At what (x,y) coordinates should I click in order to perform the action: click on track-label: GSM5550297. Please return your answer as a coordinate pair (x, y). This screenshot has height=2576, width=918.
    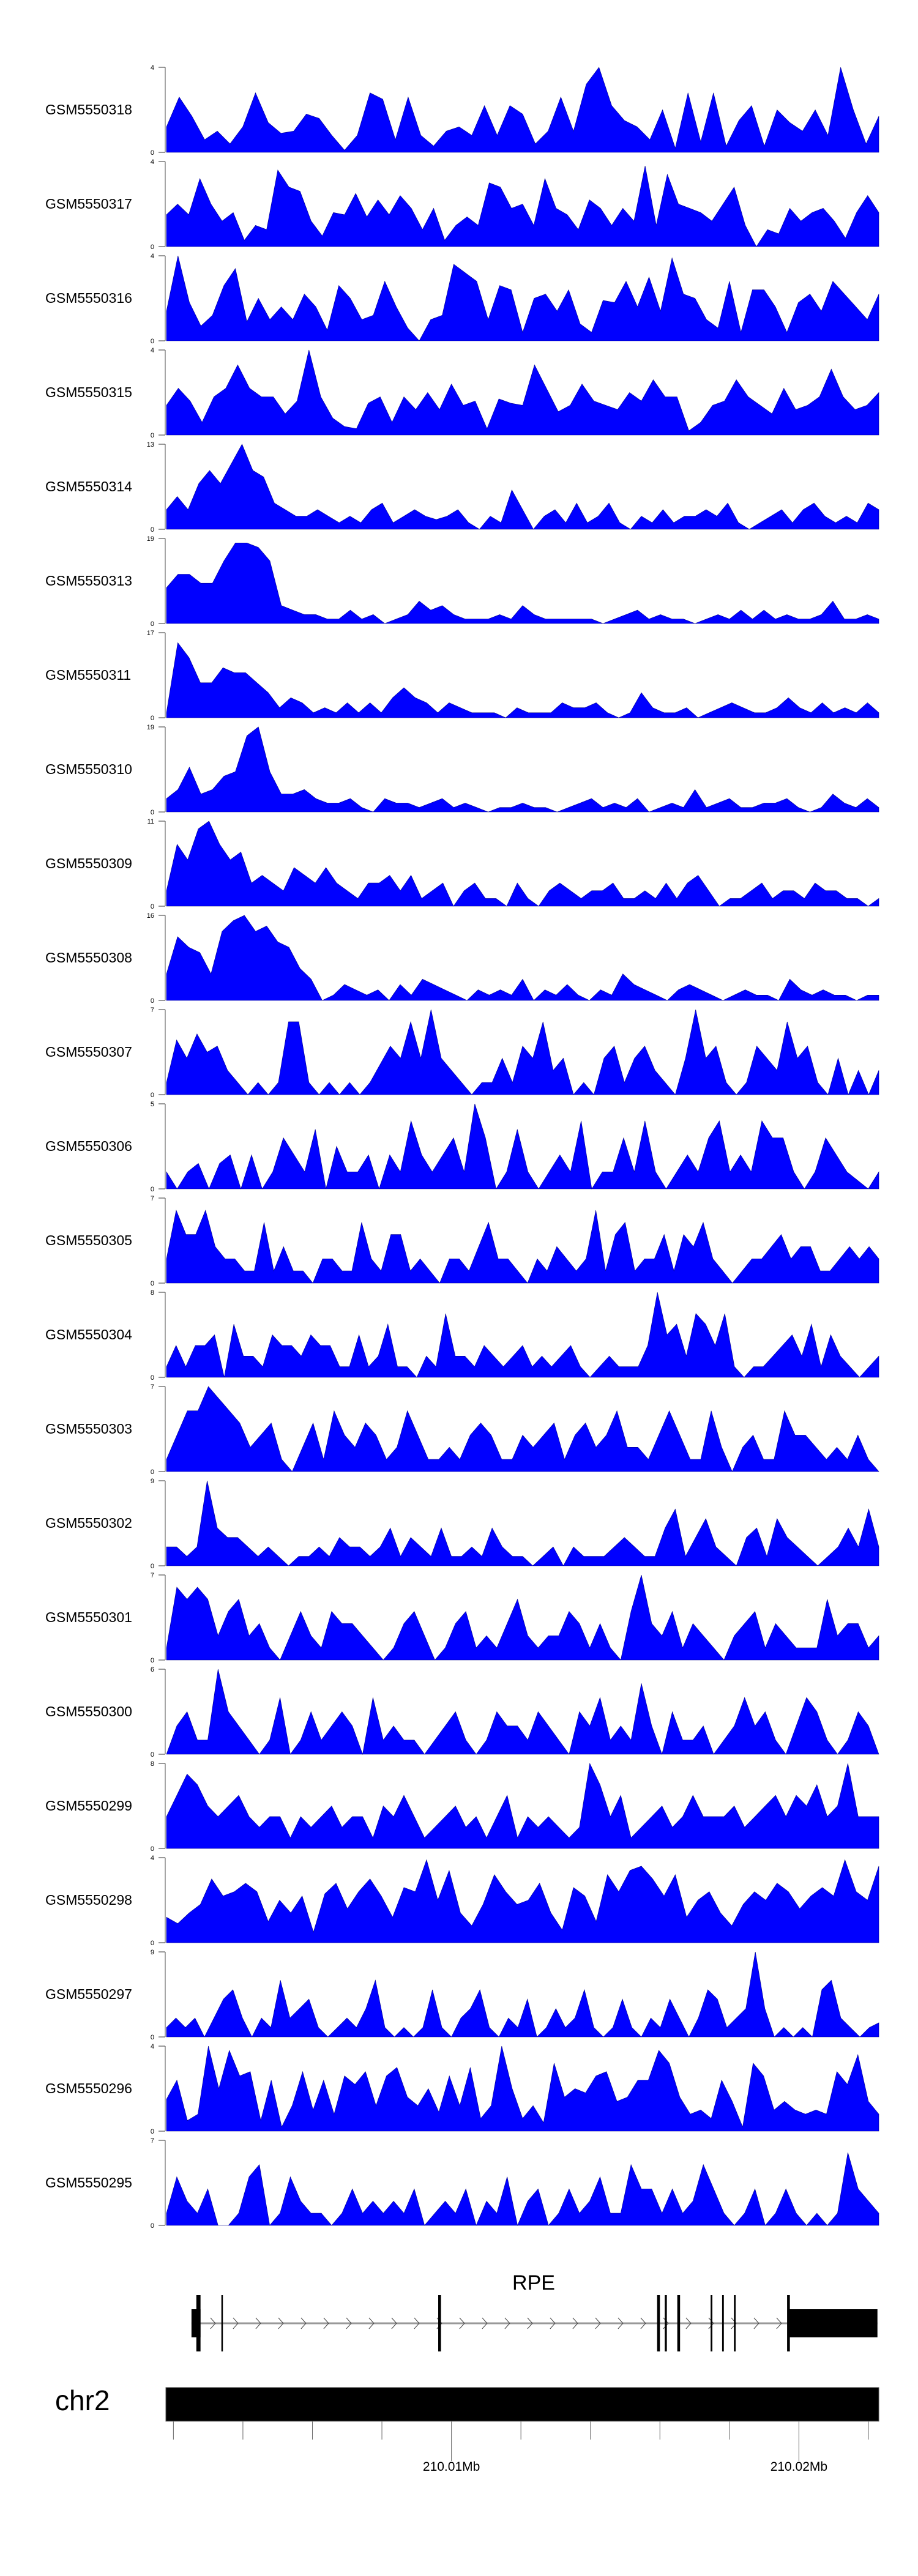
    Looking at the image, I should click on (88, 1994).